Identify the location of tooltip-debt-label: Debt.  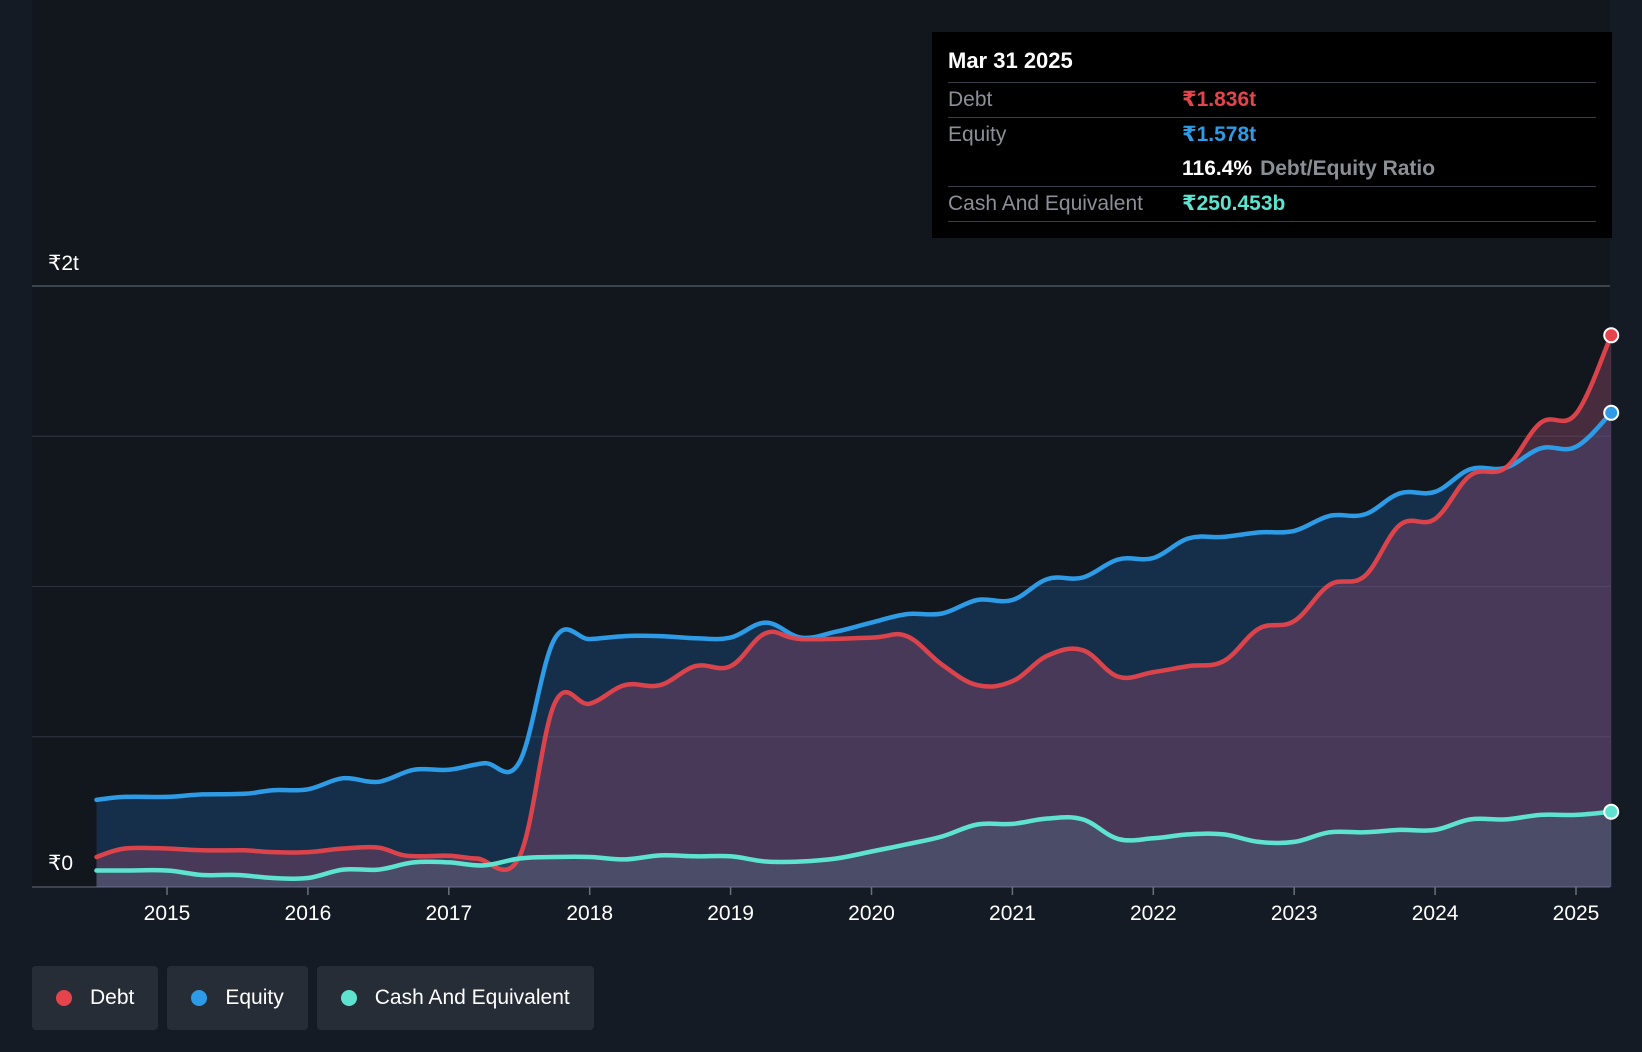
(970, 99).